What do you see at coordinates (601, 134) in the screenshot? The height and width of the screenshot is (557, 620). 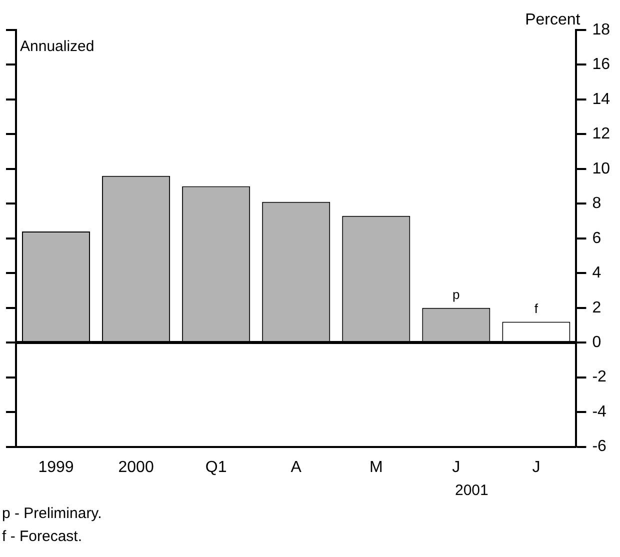 I see `y-tick-label: 12` at bounding box center [601, 134].